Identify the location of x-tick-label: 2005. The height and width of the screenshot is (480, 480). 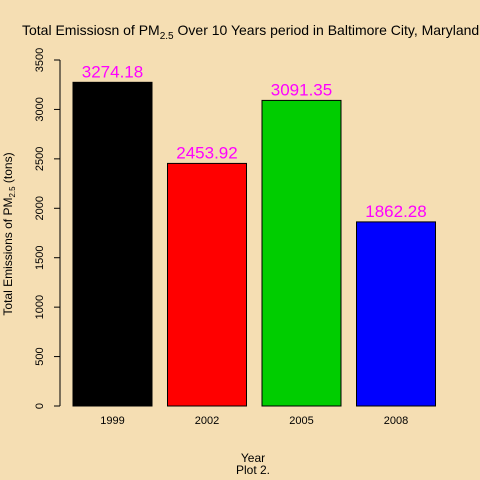
(301, 421).